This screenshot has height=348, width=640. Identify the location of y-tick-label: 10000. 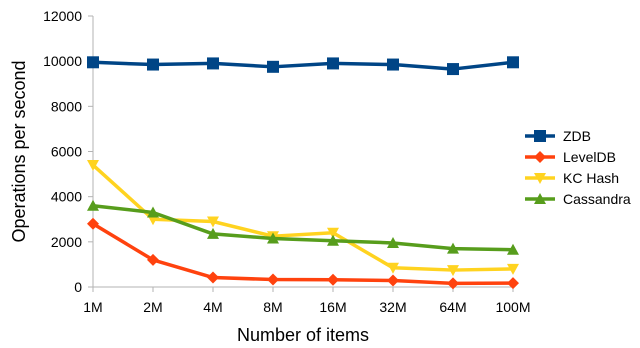
(62, 61).